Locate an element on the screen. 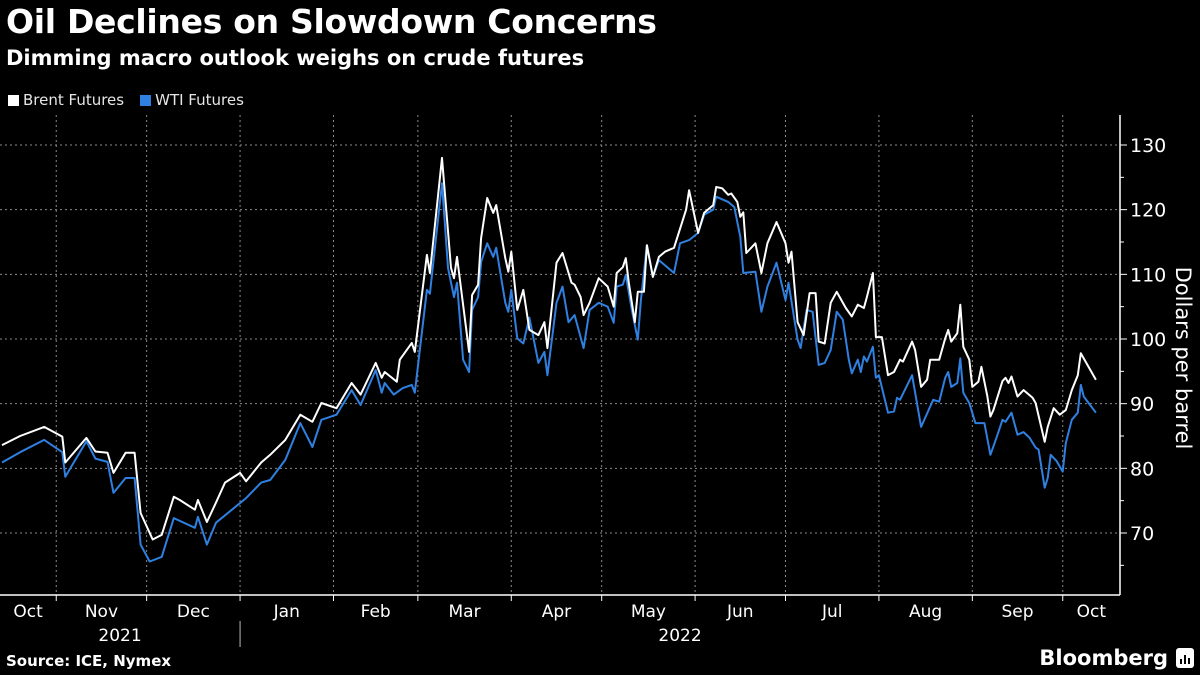 The image size is (1200, 675). bloomberg-logo: Bloomberg is located at coordinates (1116, 658).